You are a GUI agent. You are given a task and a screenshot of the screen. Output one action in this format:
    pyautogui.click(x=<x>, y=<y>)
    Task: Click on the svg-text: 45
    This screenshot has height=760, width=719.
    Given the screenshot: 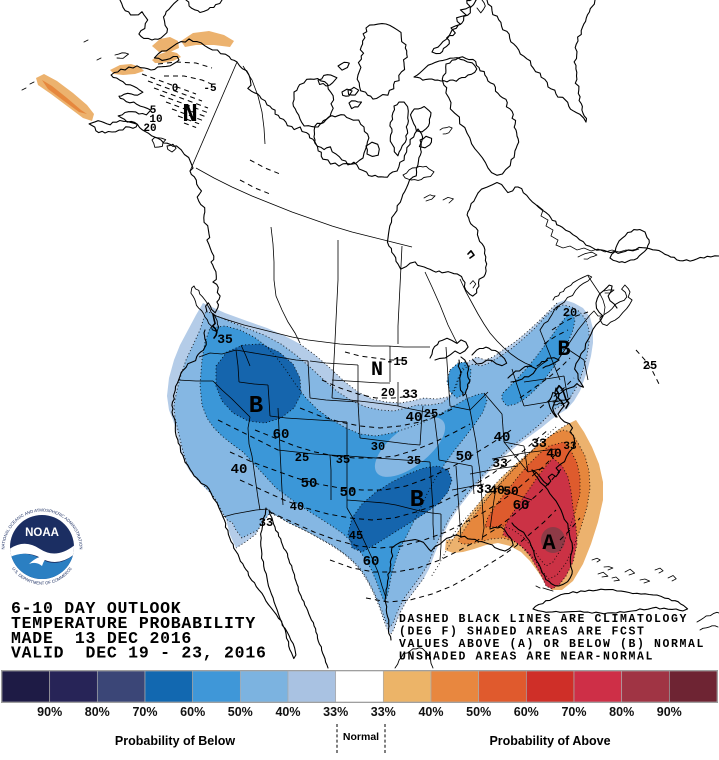 What is the action you would take?
    pyautogui.click(x=356, y=536)
    